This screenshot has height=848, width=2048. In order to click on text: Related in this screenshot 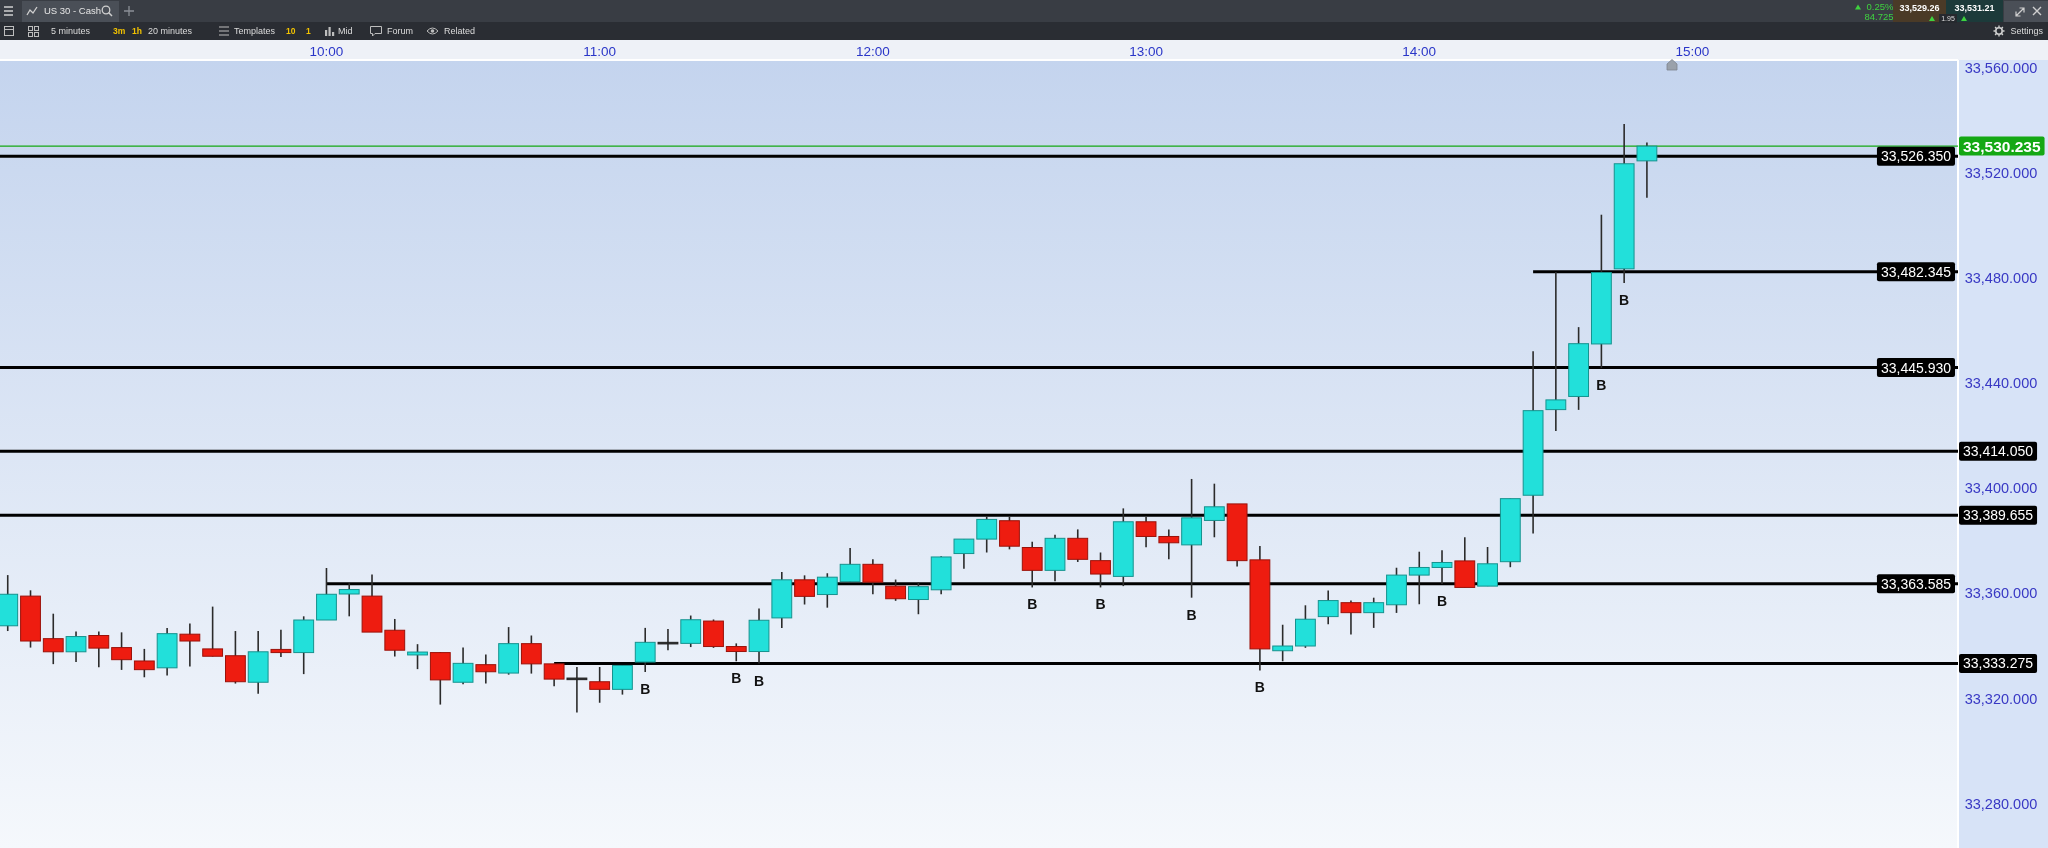, I will do `click(460, 31)`.